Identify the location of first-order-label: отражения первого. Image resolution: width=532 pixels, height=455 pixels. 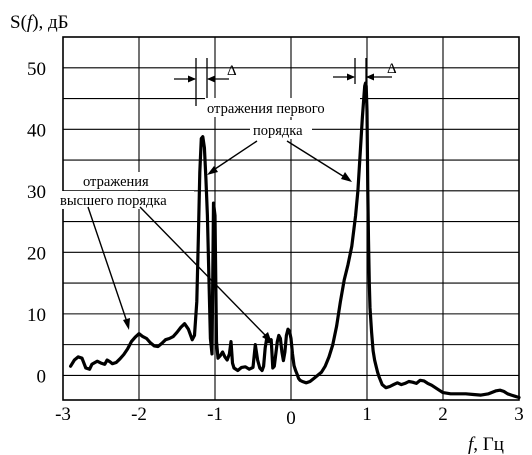
(266, 109).